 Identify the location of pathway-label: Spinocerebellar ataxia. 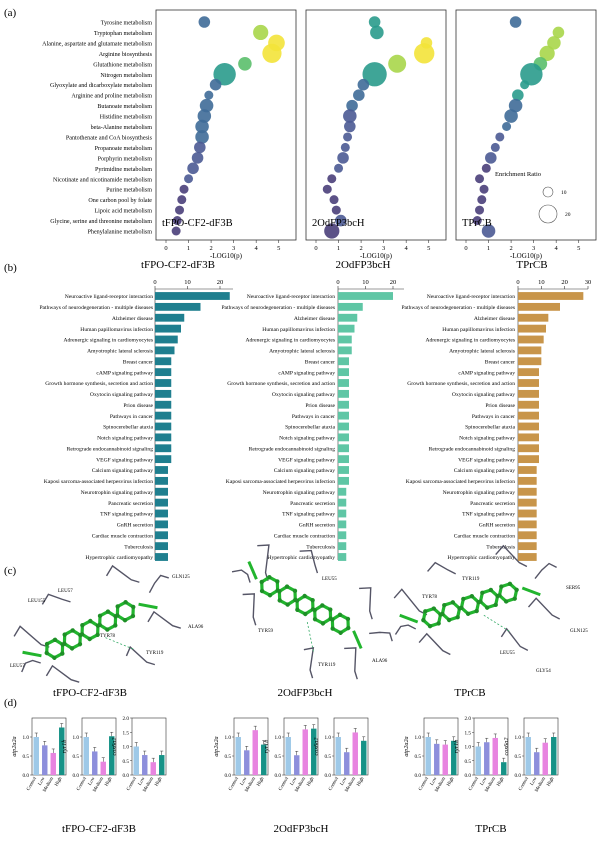
(490, 428).